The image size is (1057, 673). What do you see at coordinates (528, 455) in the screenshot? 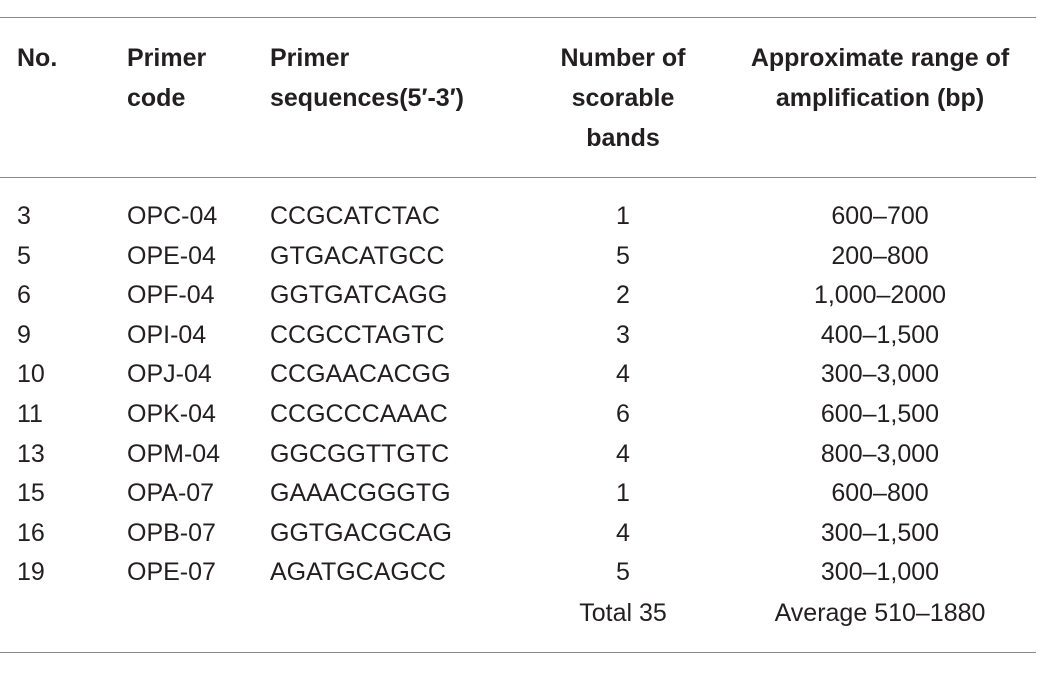
I see `table-row: 13 OPM-04 GGCGGTTGTC 4 800–3,000` at bounding box center [528, 455].